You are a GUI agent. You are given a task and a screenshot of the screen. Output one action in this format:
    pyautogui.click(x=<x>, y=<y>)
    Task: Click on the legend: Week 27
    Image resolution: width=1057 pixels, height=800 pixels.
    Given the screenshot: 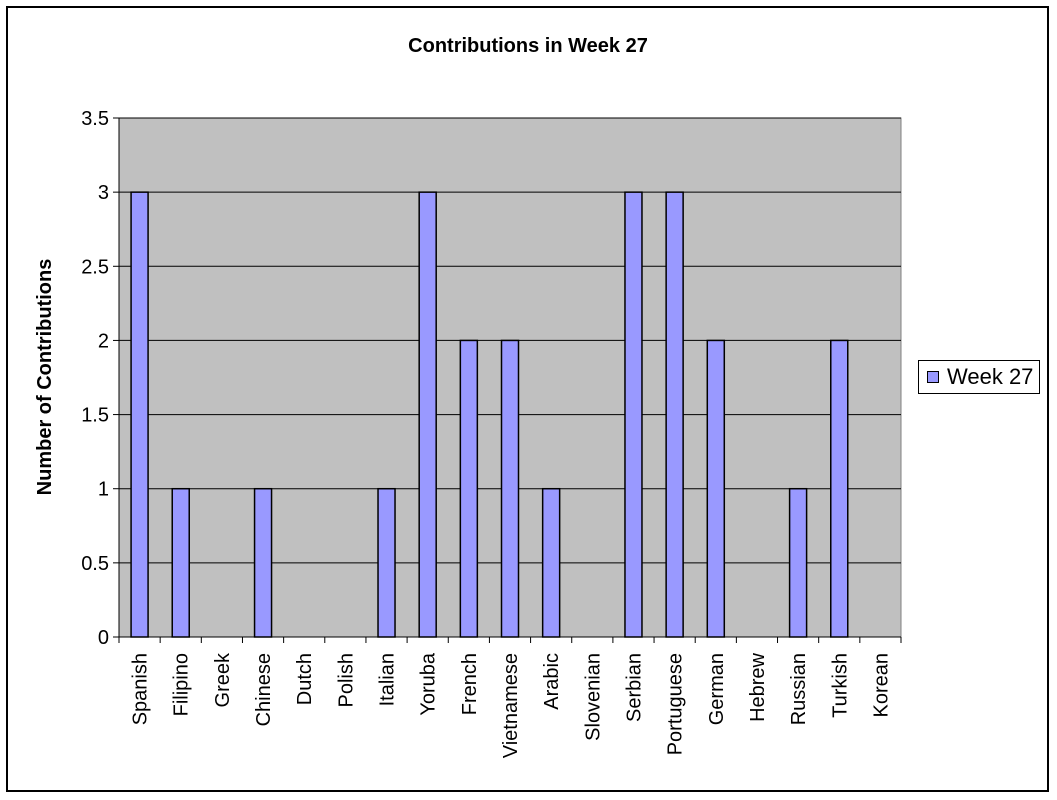 What is the action you would take?
    pyautogui.click(x=979, y=377)
    